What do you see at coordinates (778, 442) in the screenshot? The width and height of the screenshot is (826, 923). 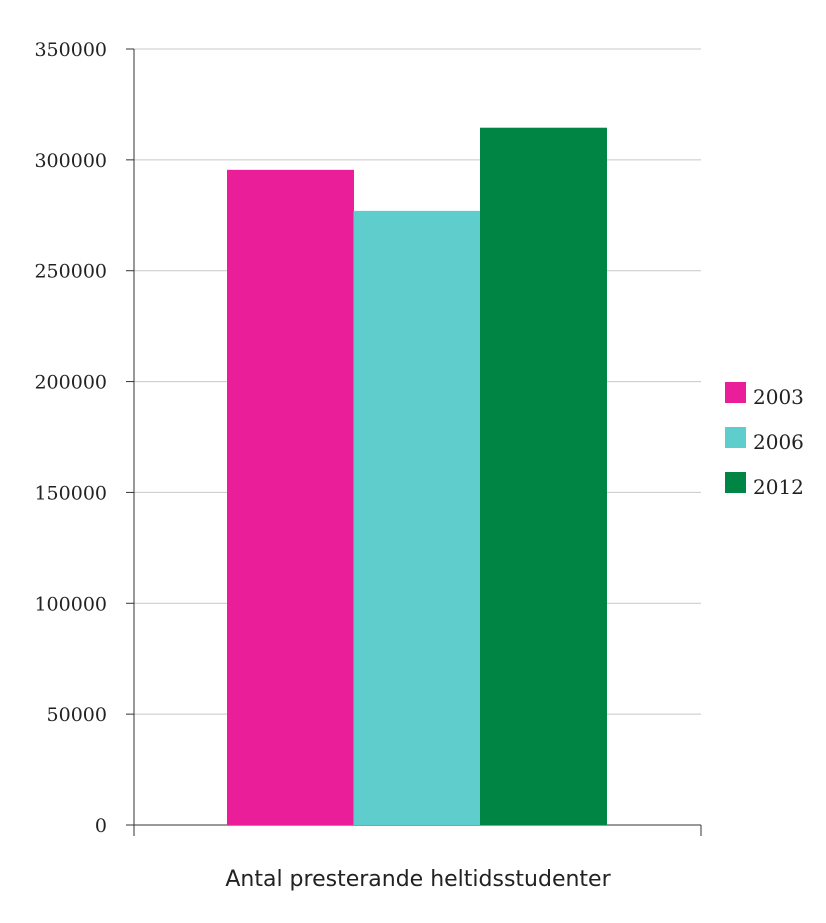 I see `legend-label-2006: 2006` at bounding box center [778, 442].